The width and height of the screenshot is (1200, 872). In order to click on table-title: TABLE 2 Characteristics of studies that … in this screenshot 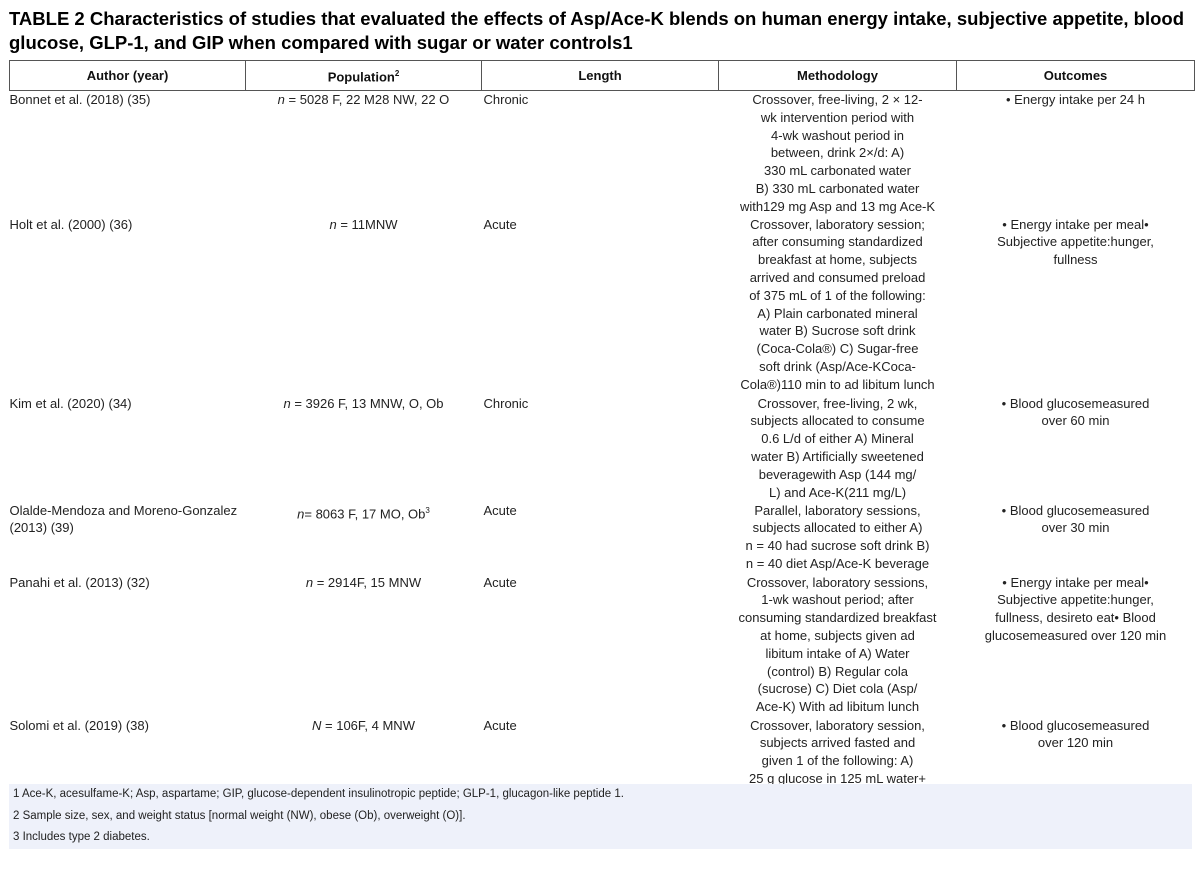, I will do `click(597, 30)`.